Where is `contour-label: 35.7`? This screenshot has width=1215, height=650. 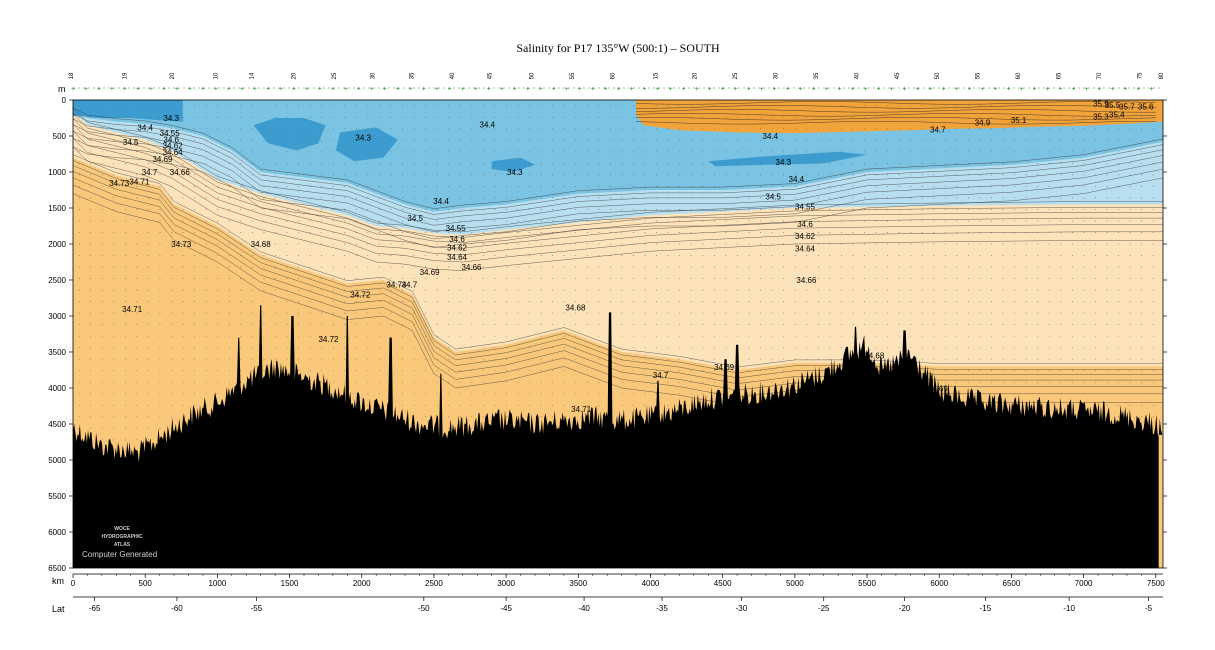 contour-label: 35.7 is located at coordinates (1127, 107).